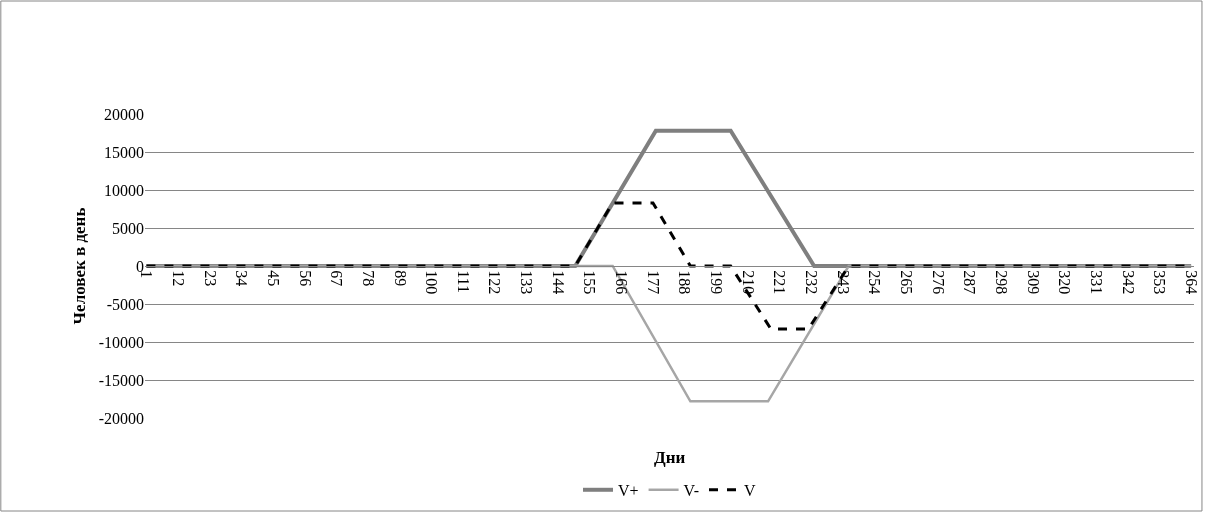 The image size is (1209, 512). Describe the element at coordinates (907, 282) in the screenshot. I see `x-tick-label: 265` at that location.